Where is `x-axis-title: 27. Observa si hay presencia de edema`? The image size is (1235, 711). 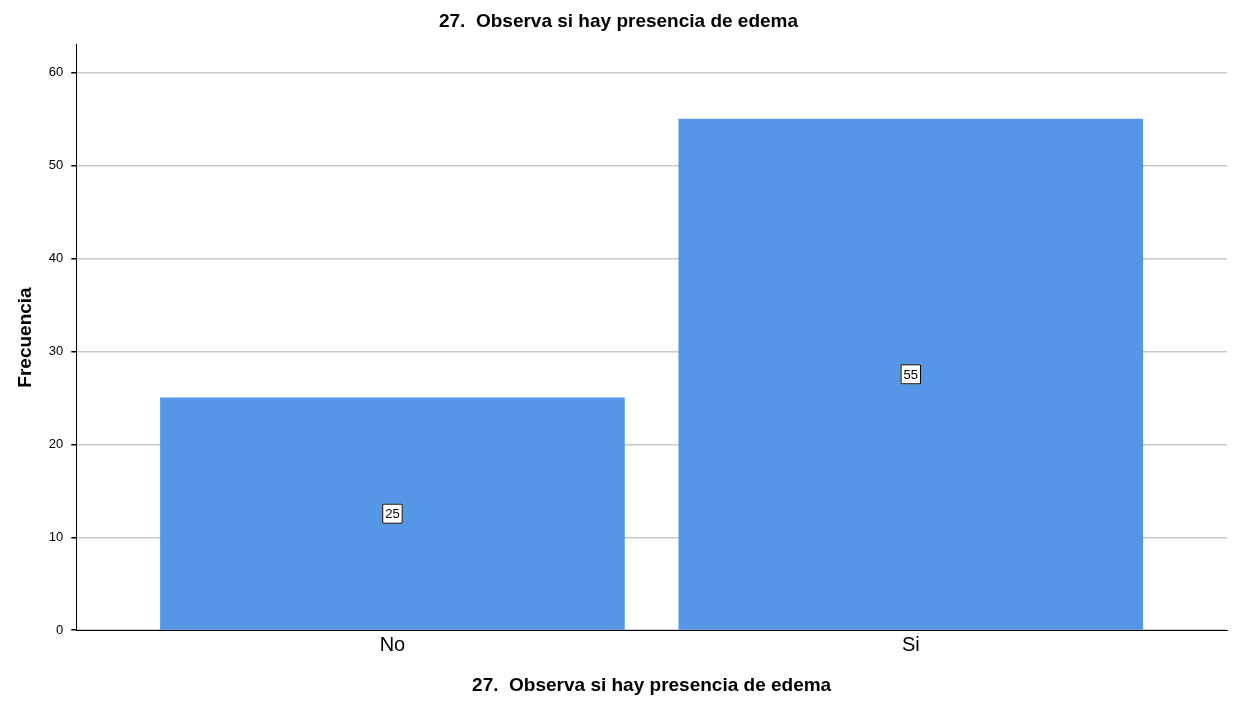
x-axis-title: 27. Observa si hay presencia de edema is located at coordinates (652, 684).